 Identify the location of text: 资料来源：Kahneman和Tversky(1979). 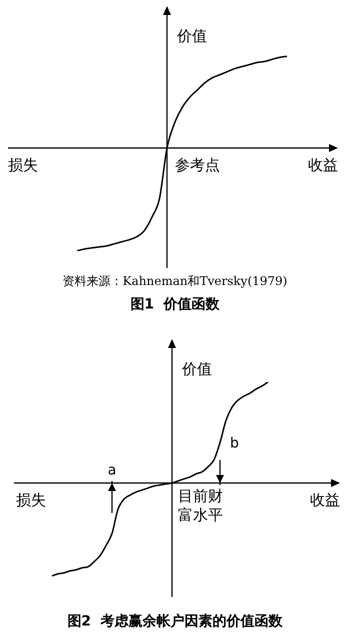
(175, 281).